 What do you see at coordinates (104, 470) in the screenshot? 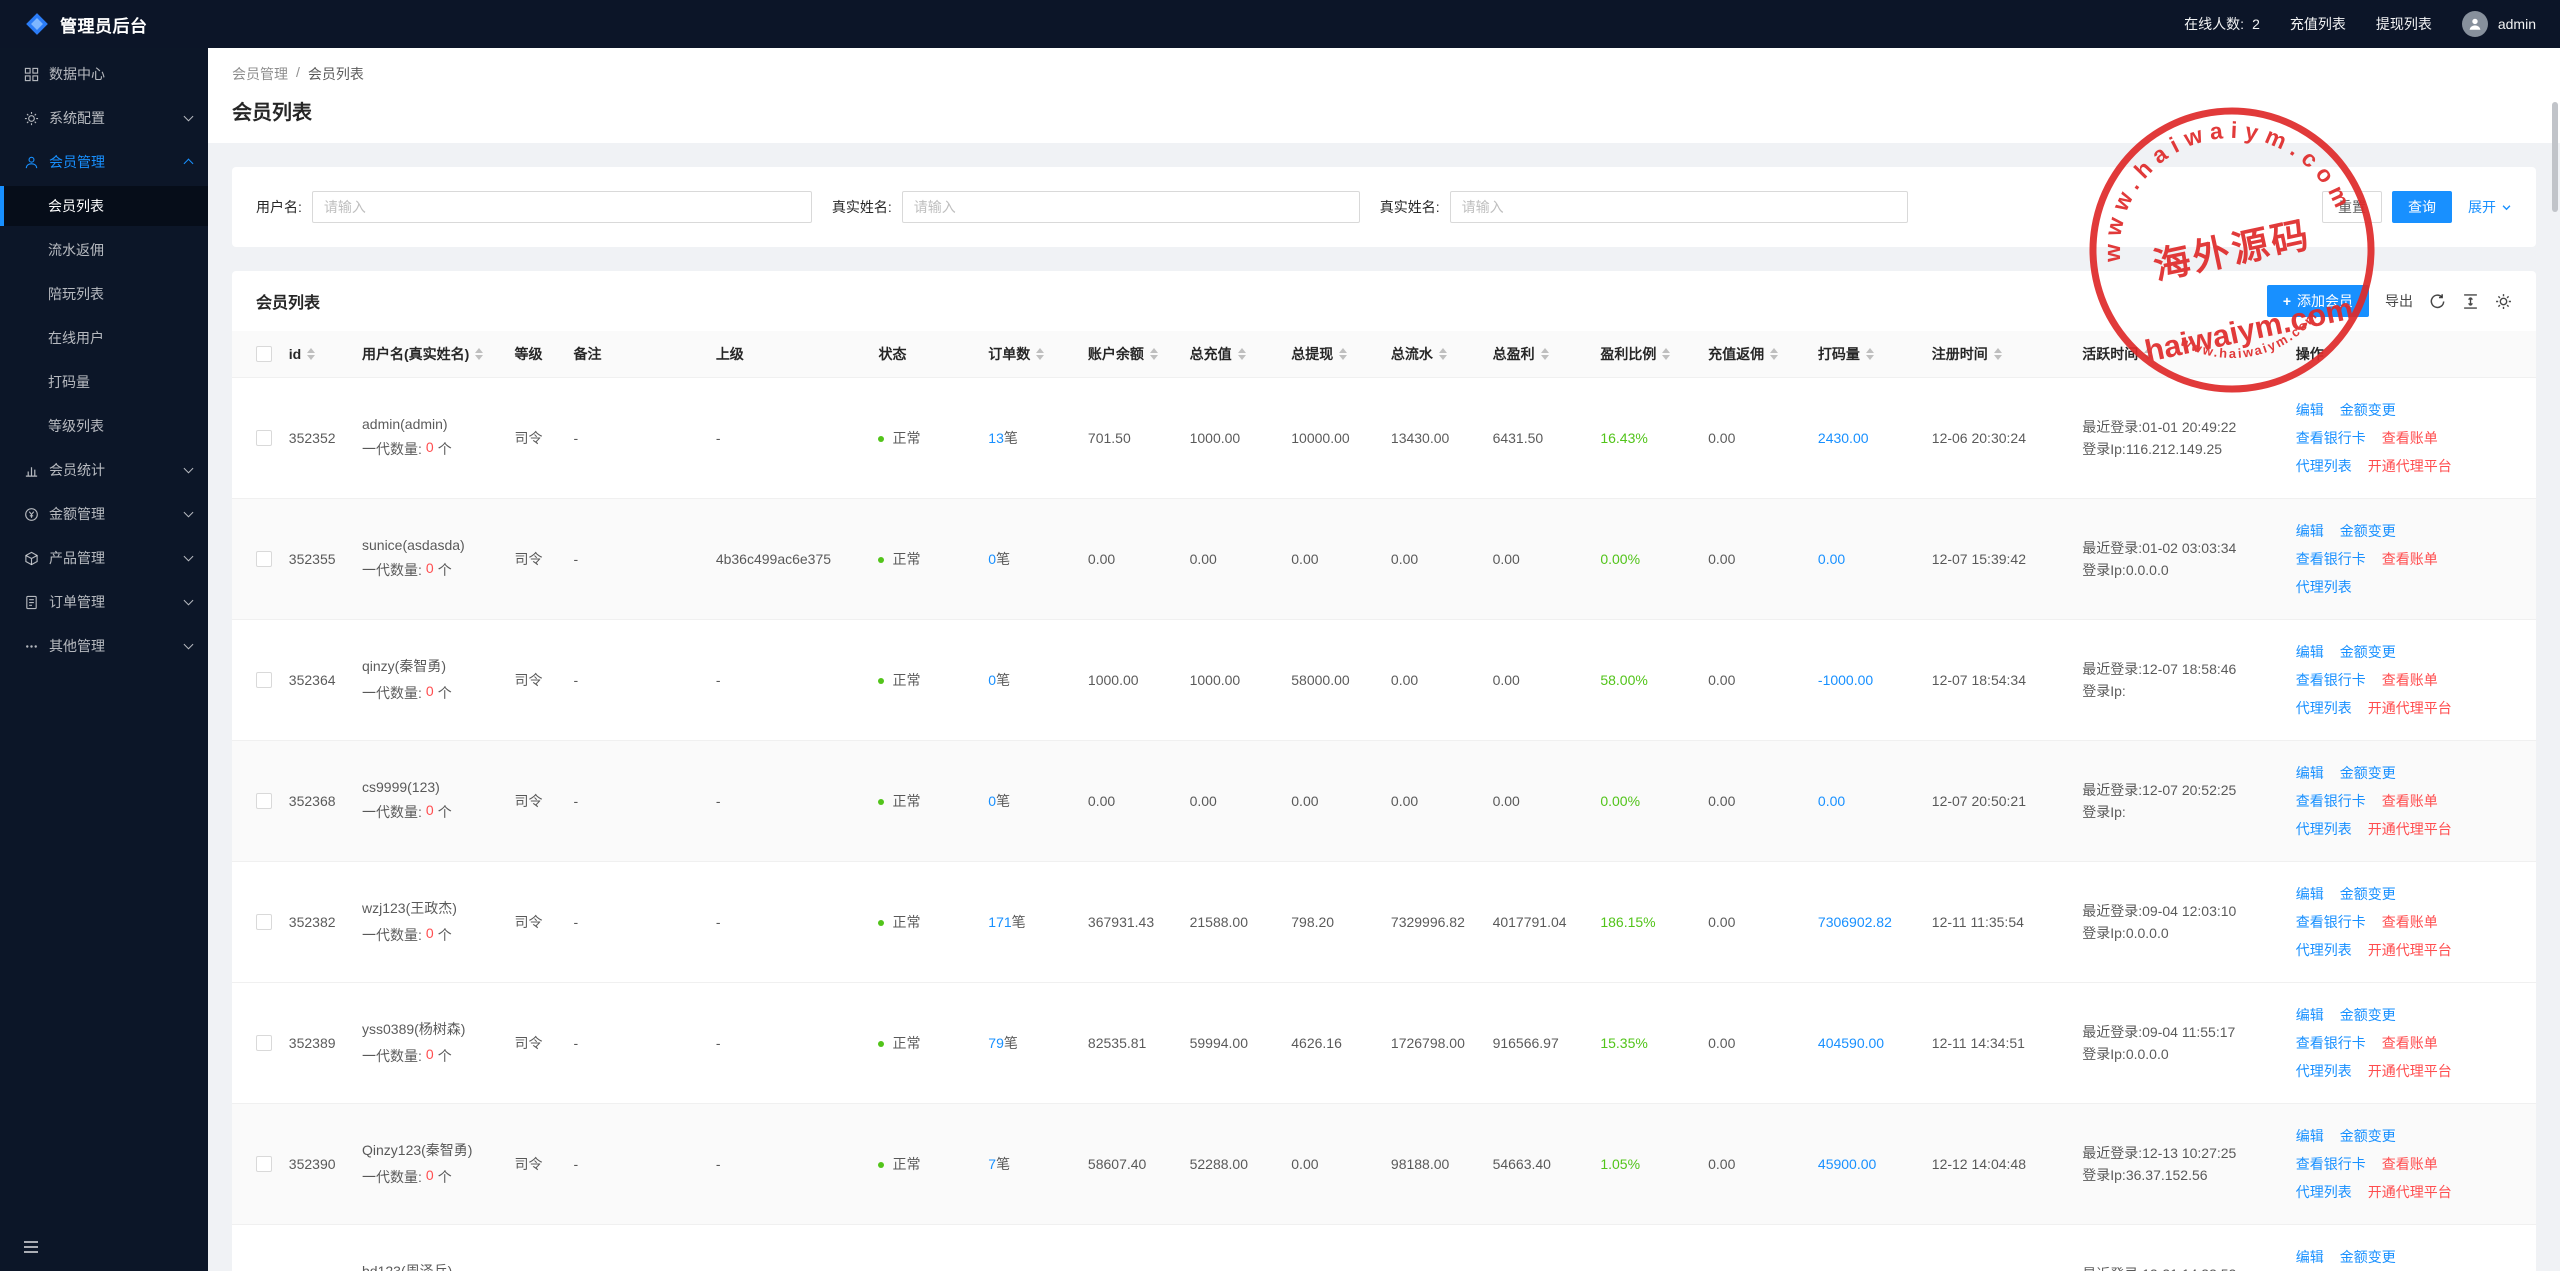
I see `sidebar-item-member-stats: 会员统计` at bounding box center [104, 470].